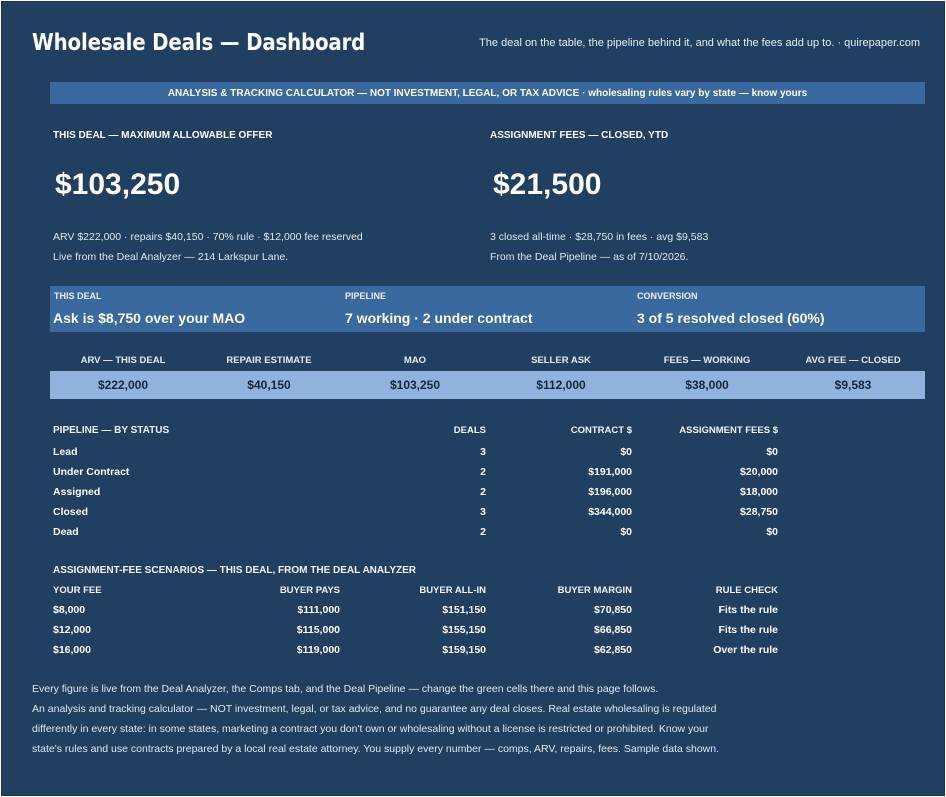  I want to click on metric-value-repairs: $40,150, so click(269, 385).